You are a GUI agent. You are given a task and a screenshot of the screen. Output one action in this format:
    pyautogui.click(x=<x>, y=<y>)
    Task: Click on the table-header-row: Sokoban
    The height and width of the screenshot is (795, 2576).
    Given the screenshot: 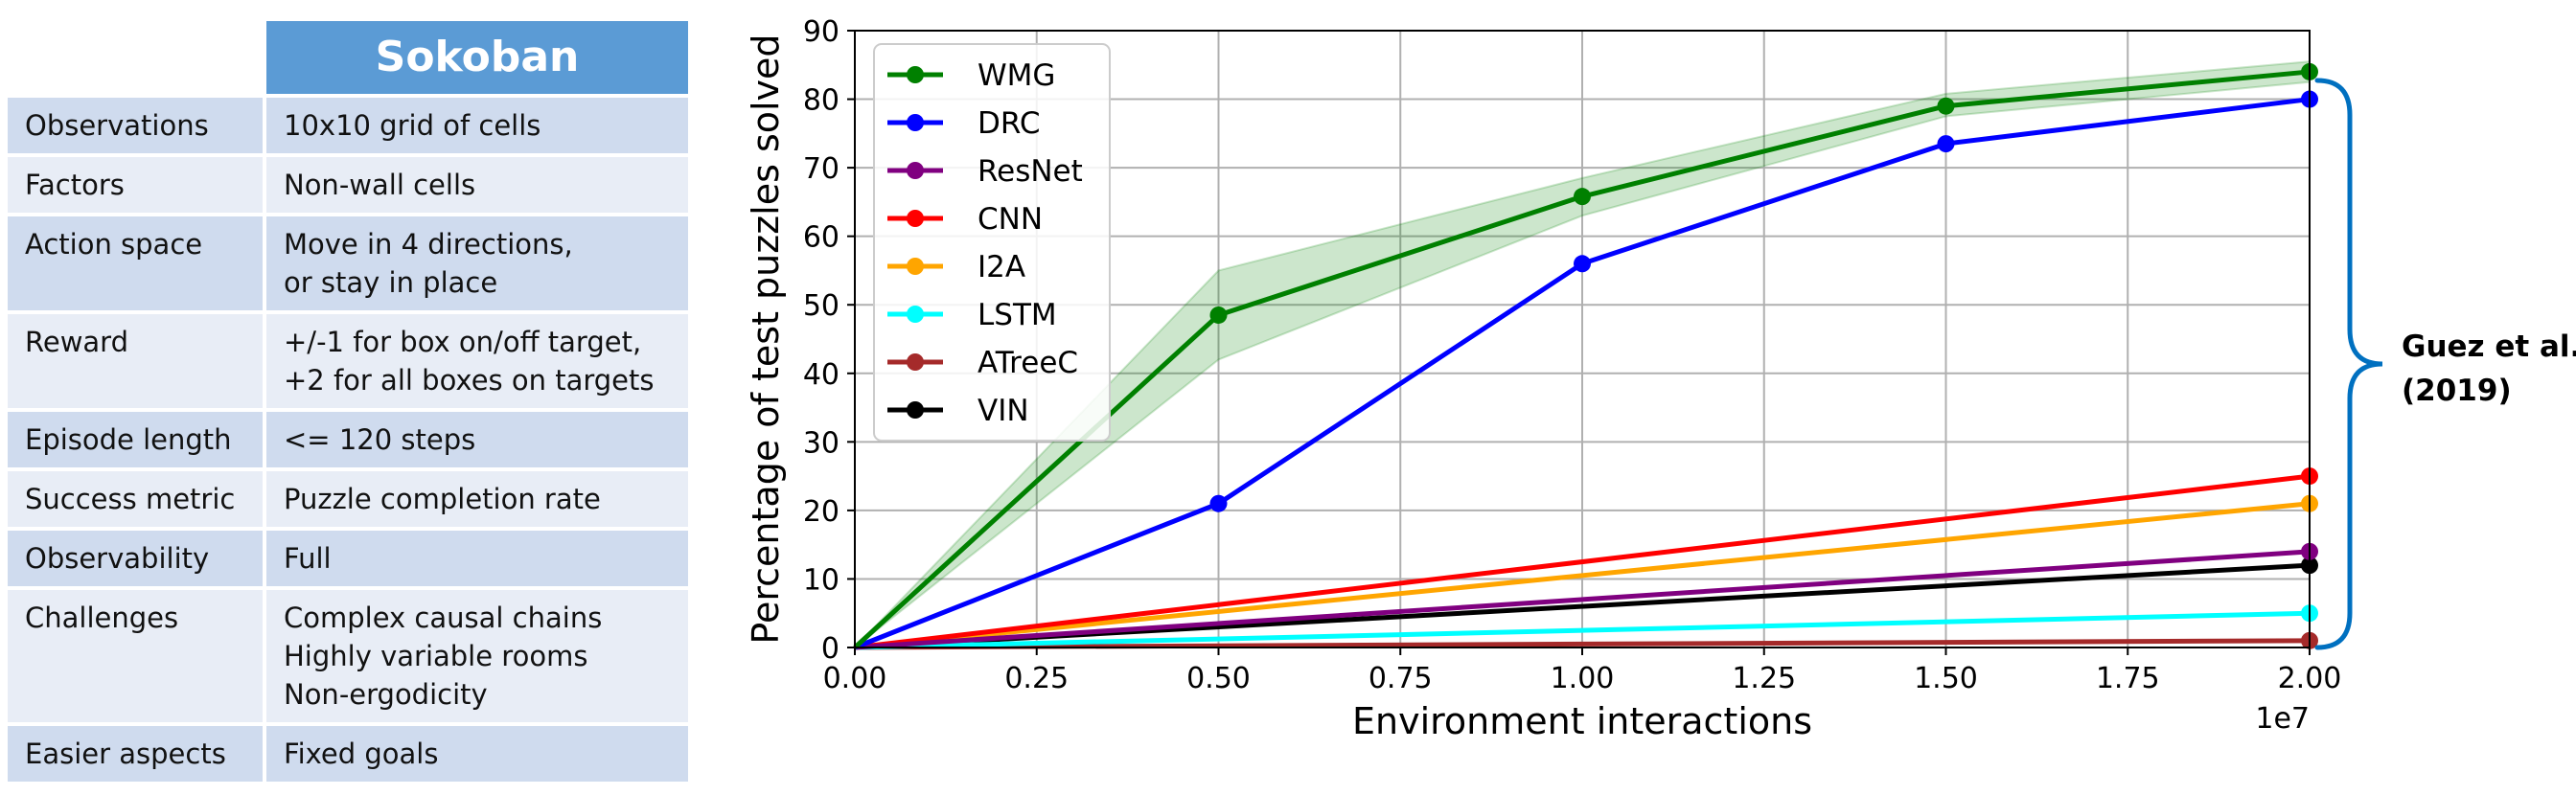 What is the action you would take?
    pyautogui.click(x=348, y=57)
    